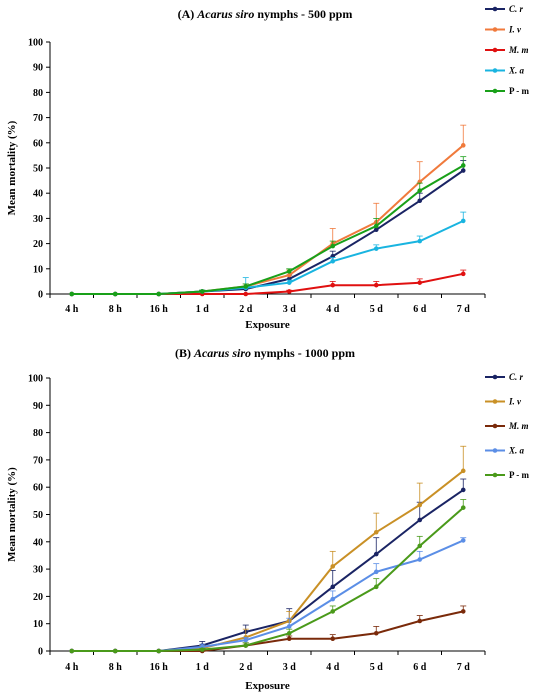  Describe the element at coordinates (159, 309) in the screenshot. I see `x-tick-label: 16 h` at that location.